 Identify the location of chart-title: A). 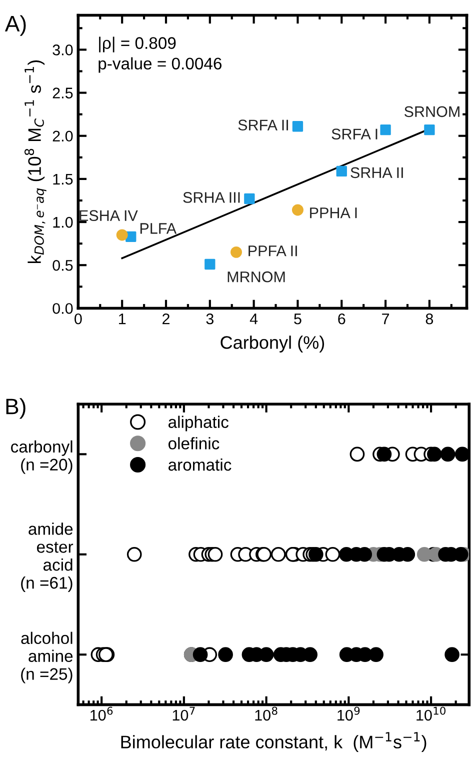
(15, 25).